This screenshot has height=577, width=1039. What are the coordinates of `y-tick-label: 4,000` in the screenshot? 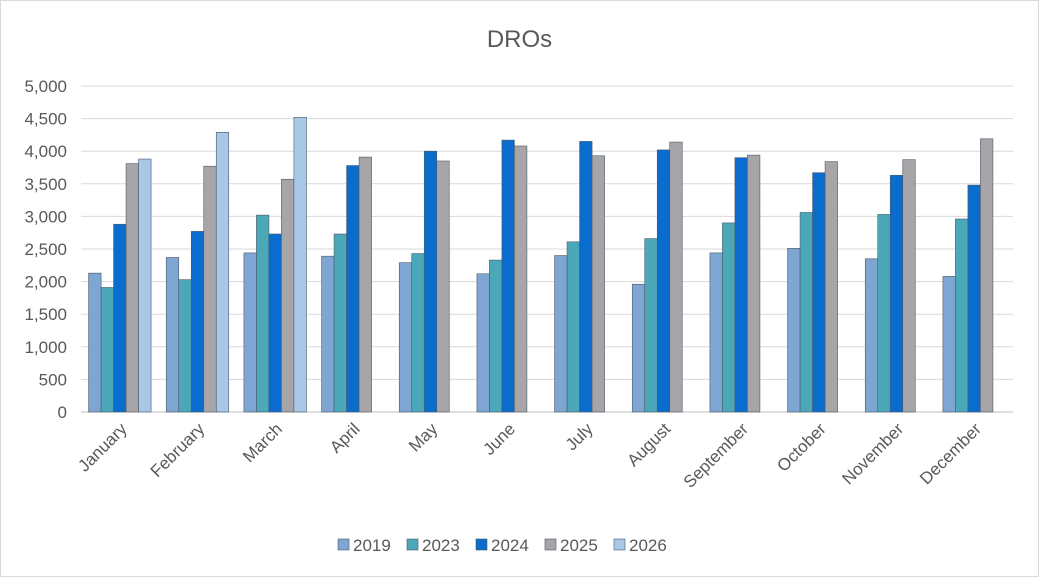 It's located at (45, 151).